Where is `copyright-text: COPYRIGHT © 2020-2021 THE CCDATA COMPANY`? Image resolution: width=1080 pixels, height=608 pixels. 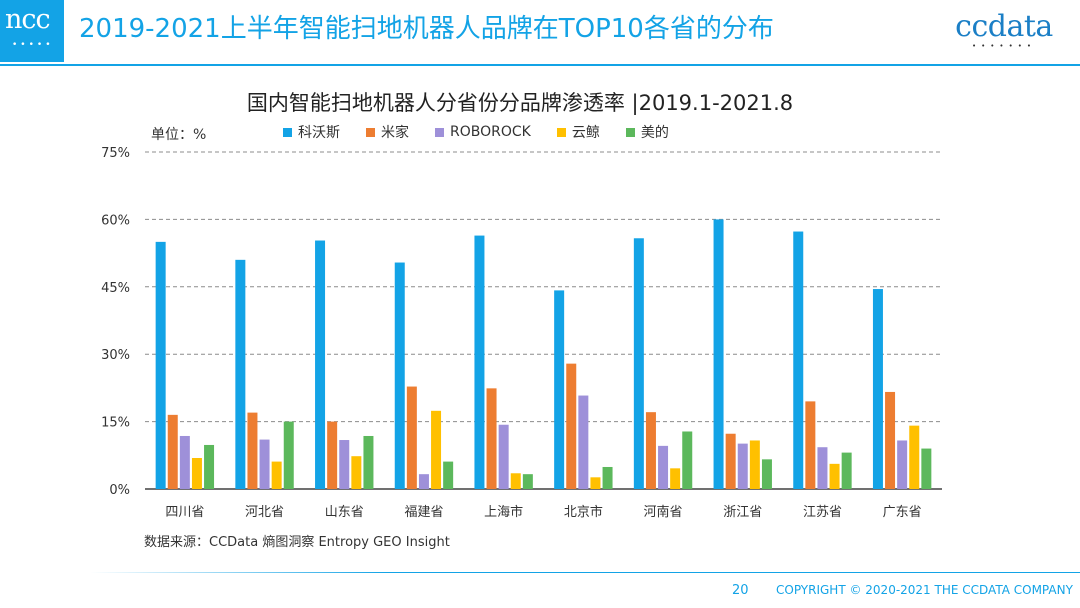
copyright-text: COPYRIGHT © 2020-2021 THE CCDATA COMPANY is located at coordinates (924, 590).